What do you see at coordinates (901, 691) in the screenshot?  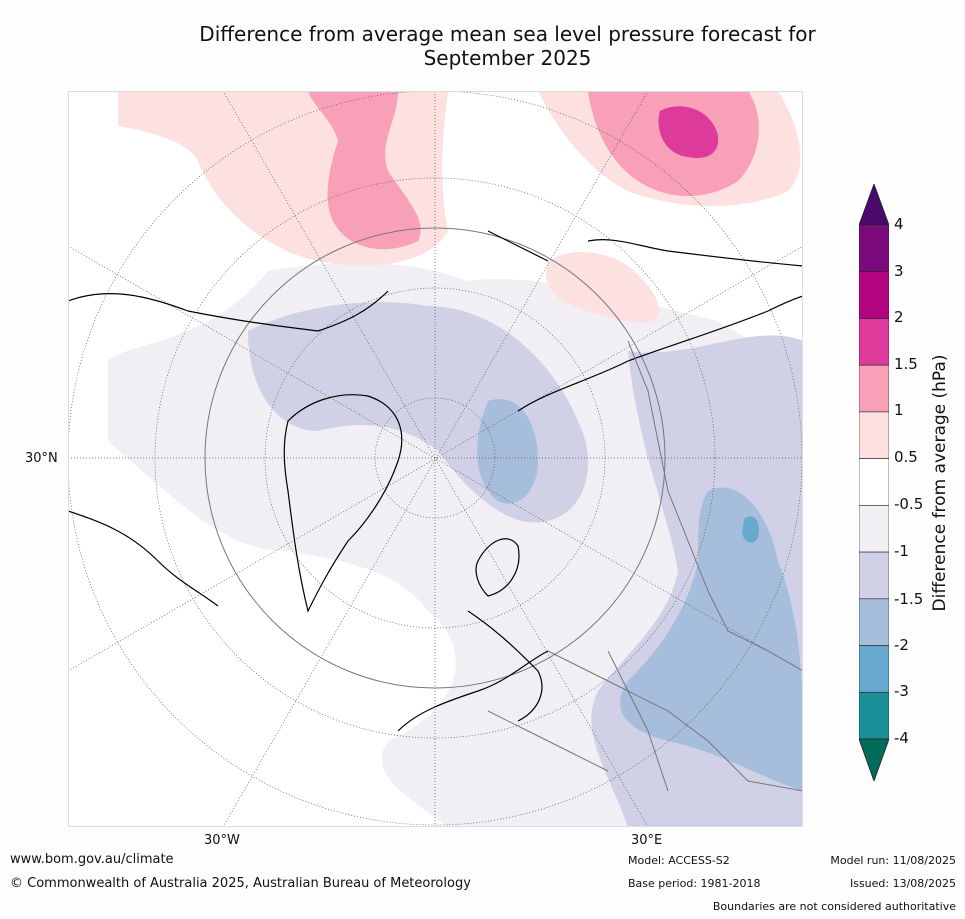 I see `cbar-tick-neg-3: -3` at bounding box center [901, 691].